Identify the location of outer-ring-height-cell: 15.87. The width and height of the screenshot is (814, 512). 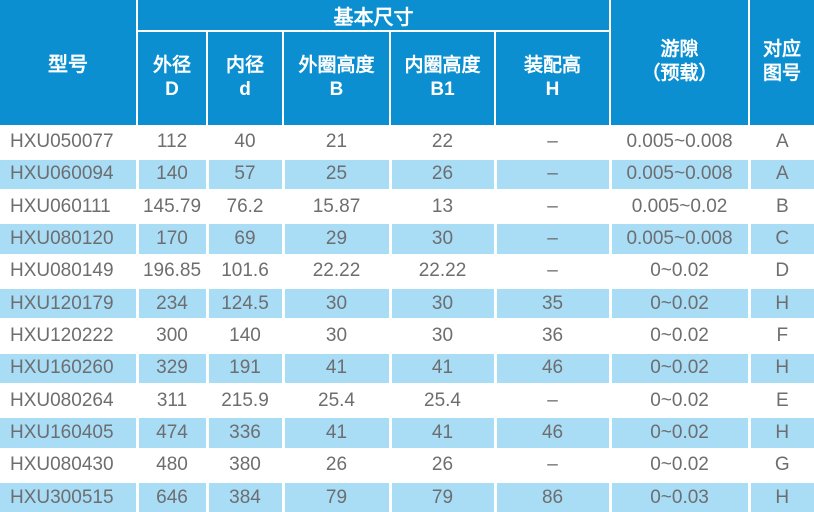
(335, 206).